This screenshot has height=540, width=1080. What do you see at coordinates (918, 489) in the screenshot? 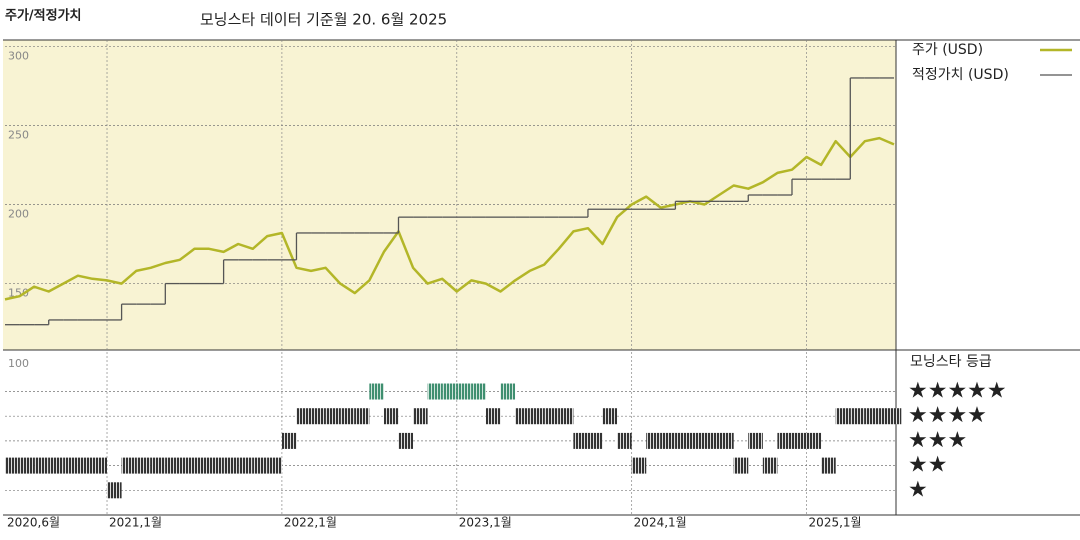
I see `rating-label: ★` at bounding box center [918, 489].